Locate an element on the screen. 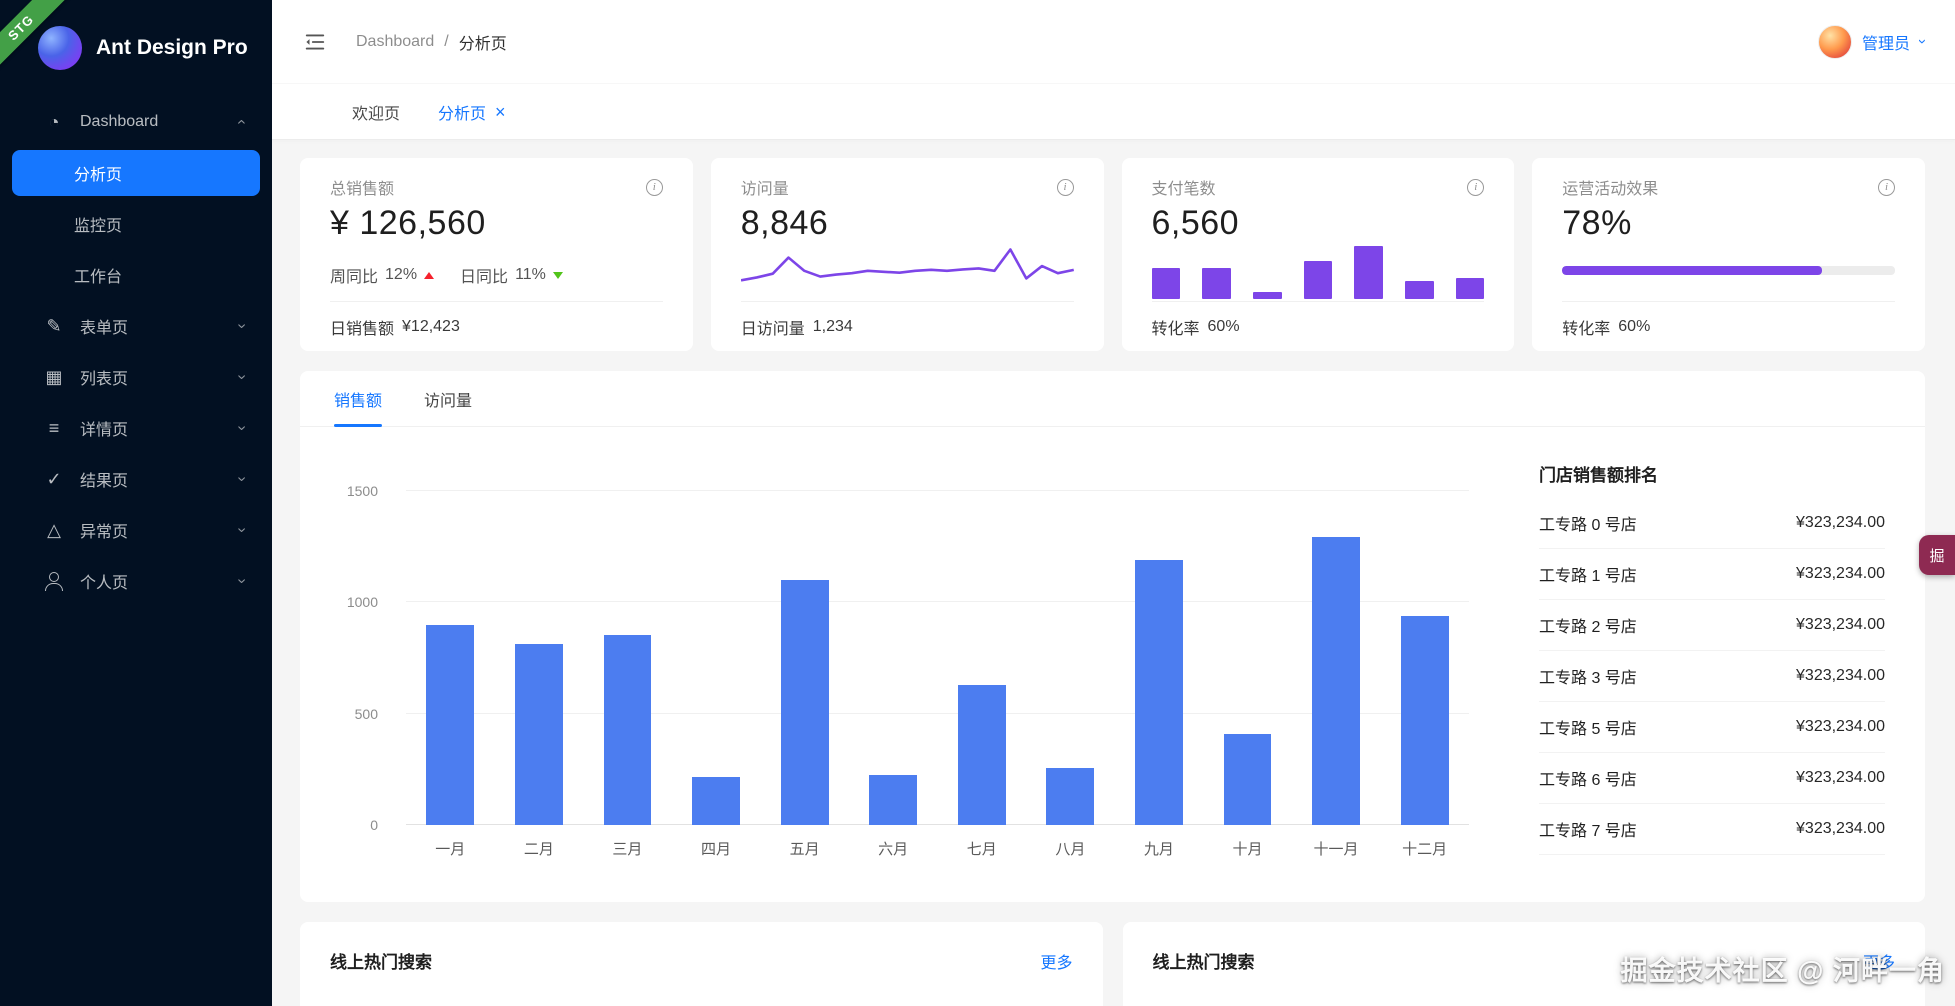 This screenshot has width=1955, height=1006. footer-label: 日销售额 is located at coordinates (362, 329).